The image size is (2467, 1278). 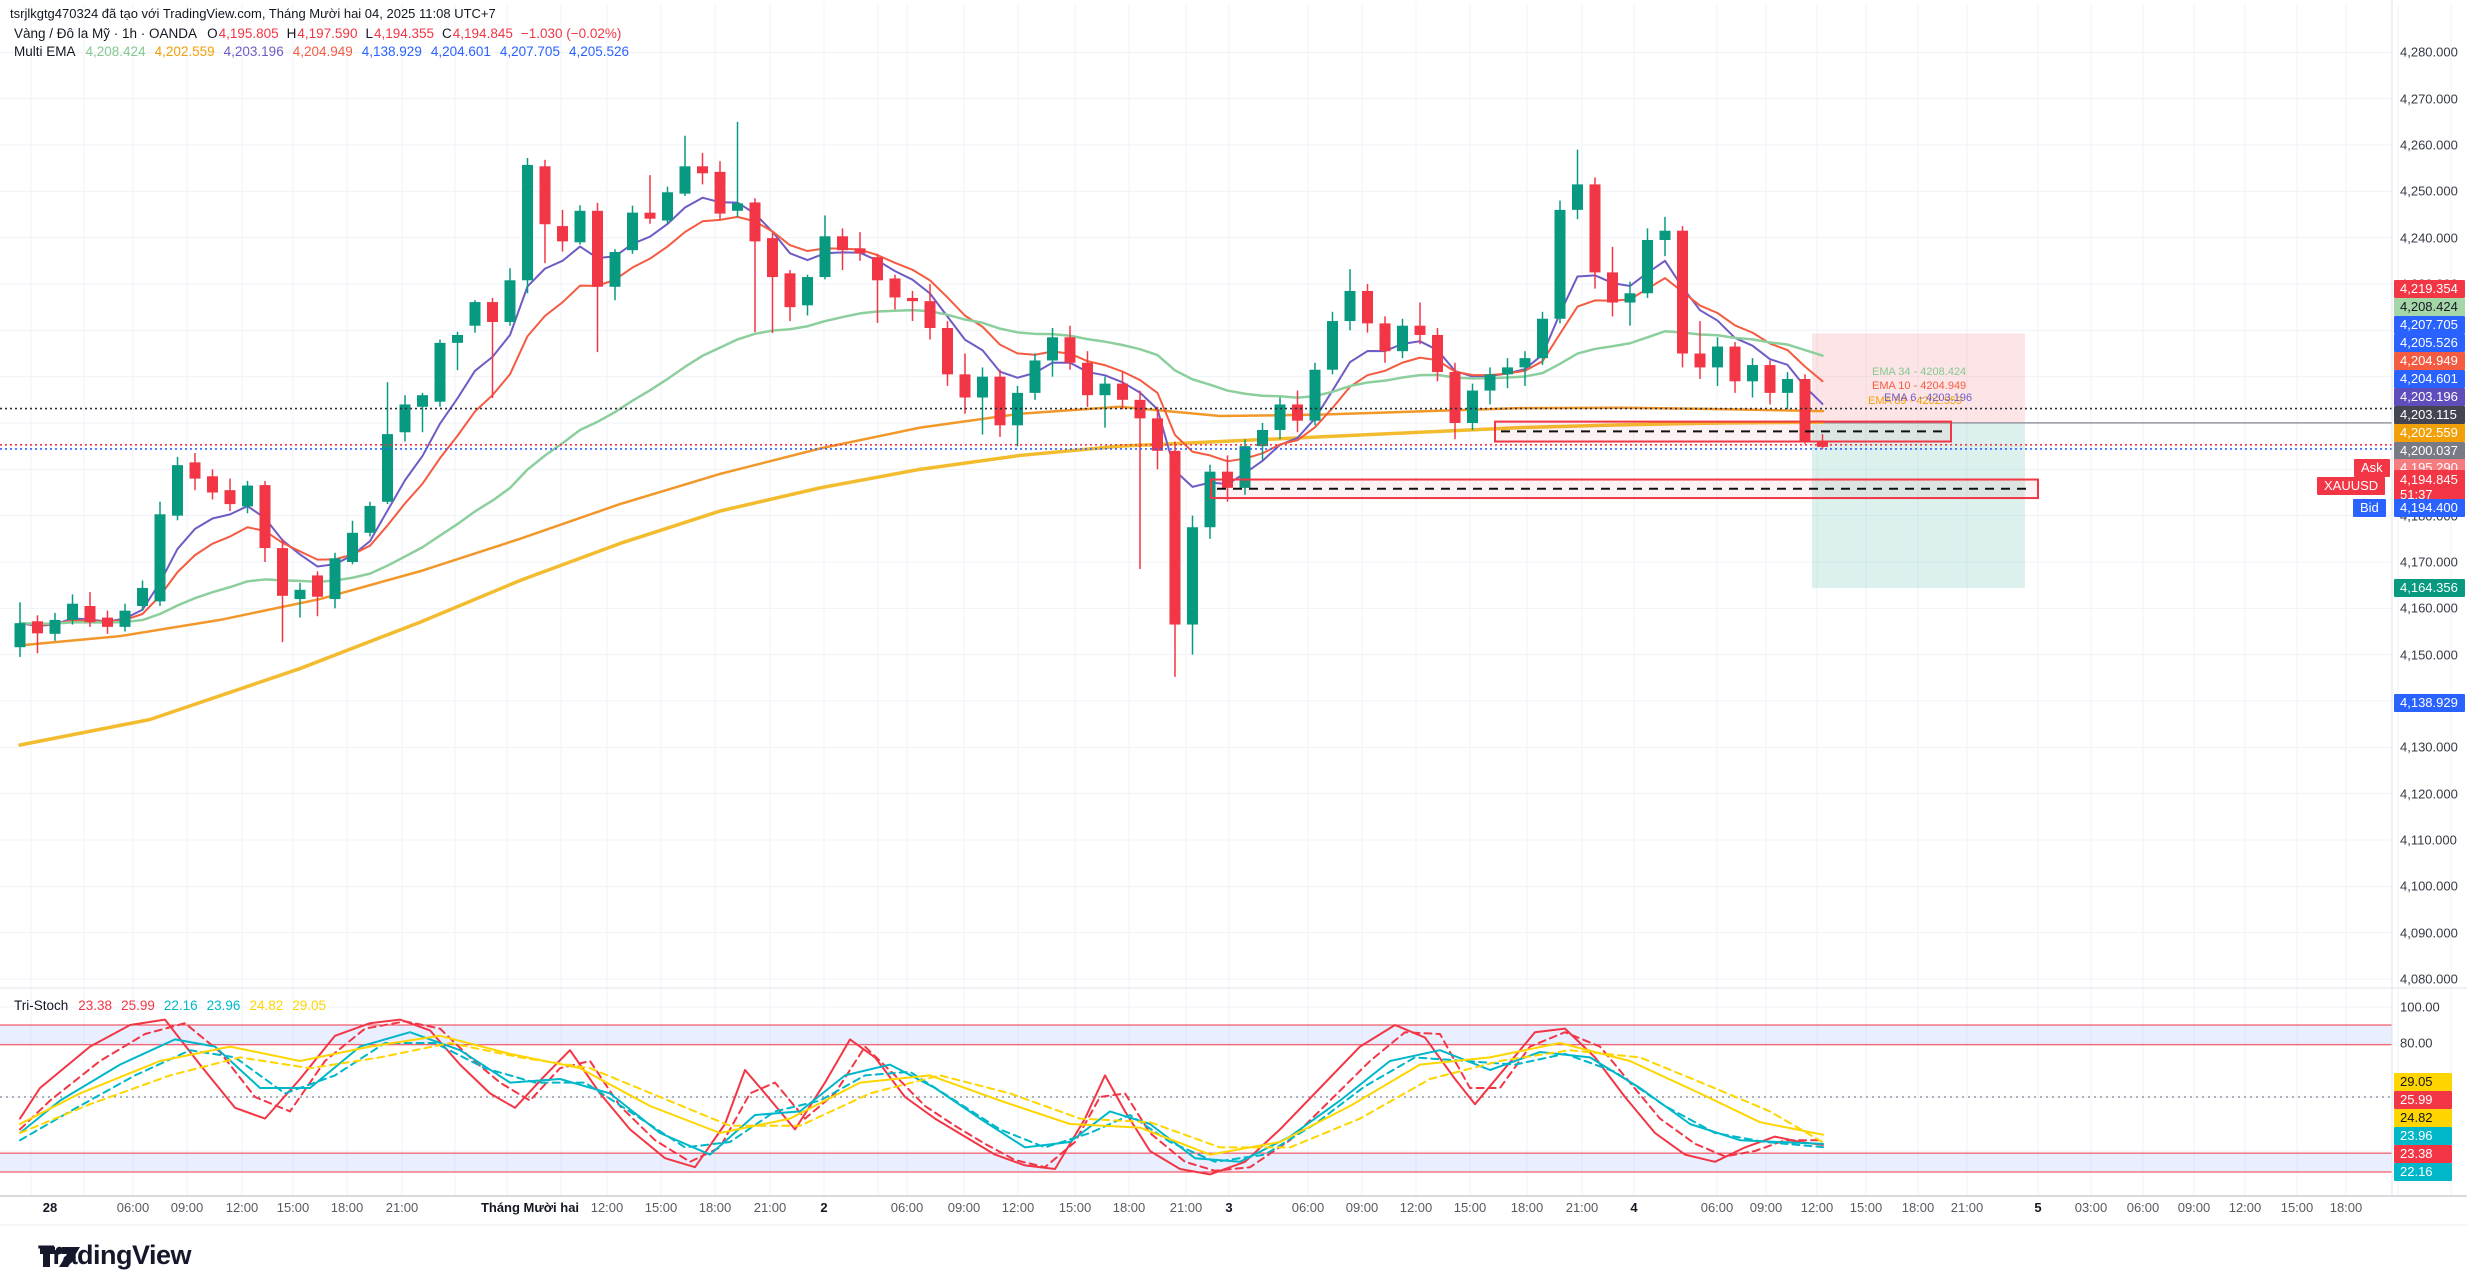 I want to click on symbol-legend-item: L, so click(x=369, y=33).